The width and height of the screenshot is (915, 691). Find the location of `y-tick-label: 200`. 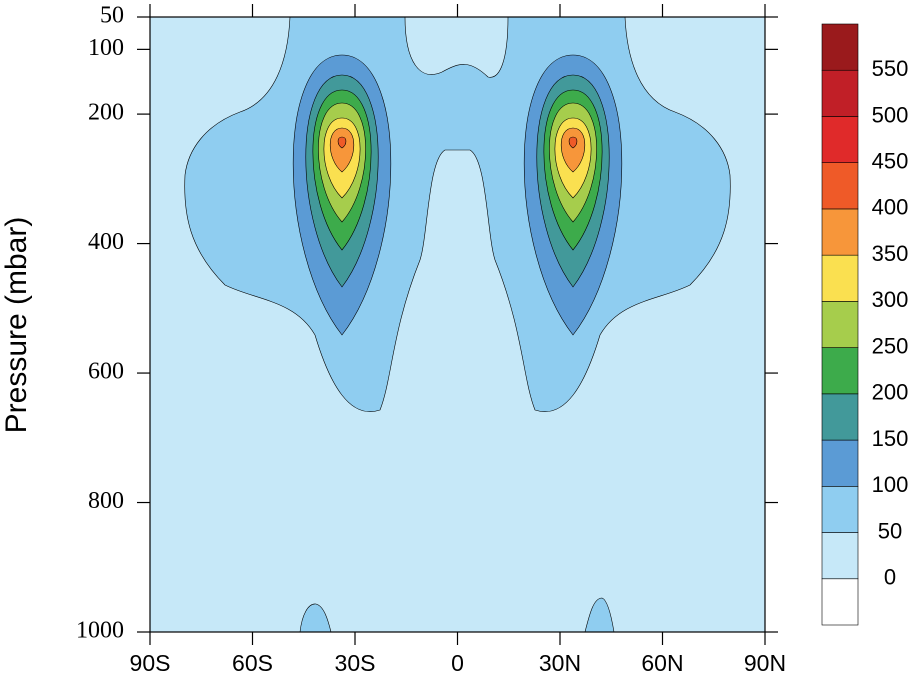

y-tick-label: 200 is located at coordinates (106, 113).